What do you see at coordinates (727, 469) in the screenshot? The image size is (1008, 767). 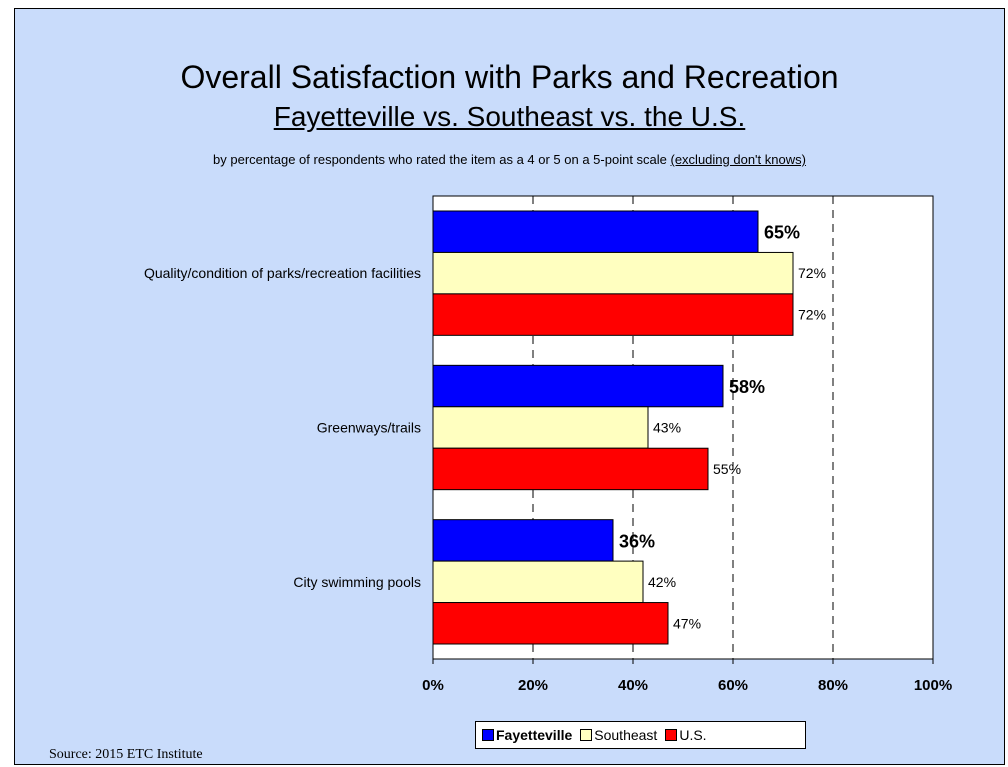 I see `data-label-us: 55%` at bounding box center [727, 469].